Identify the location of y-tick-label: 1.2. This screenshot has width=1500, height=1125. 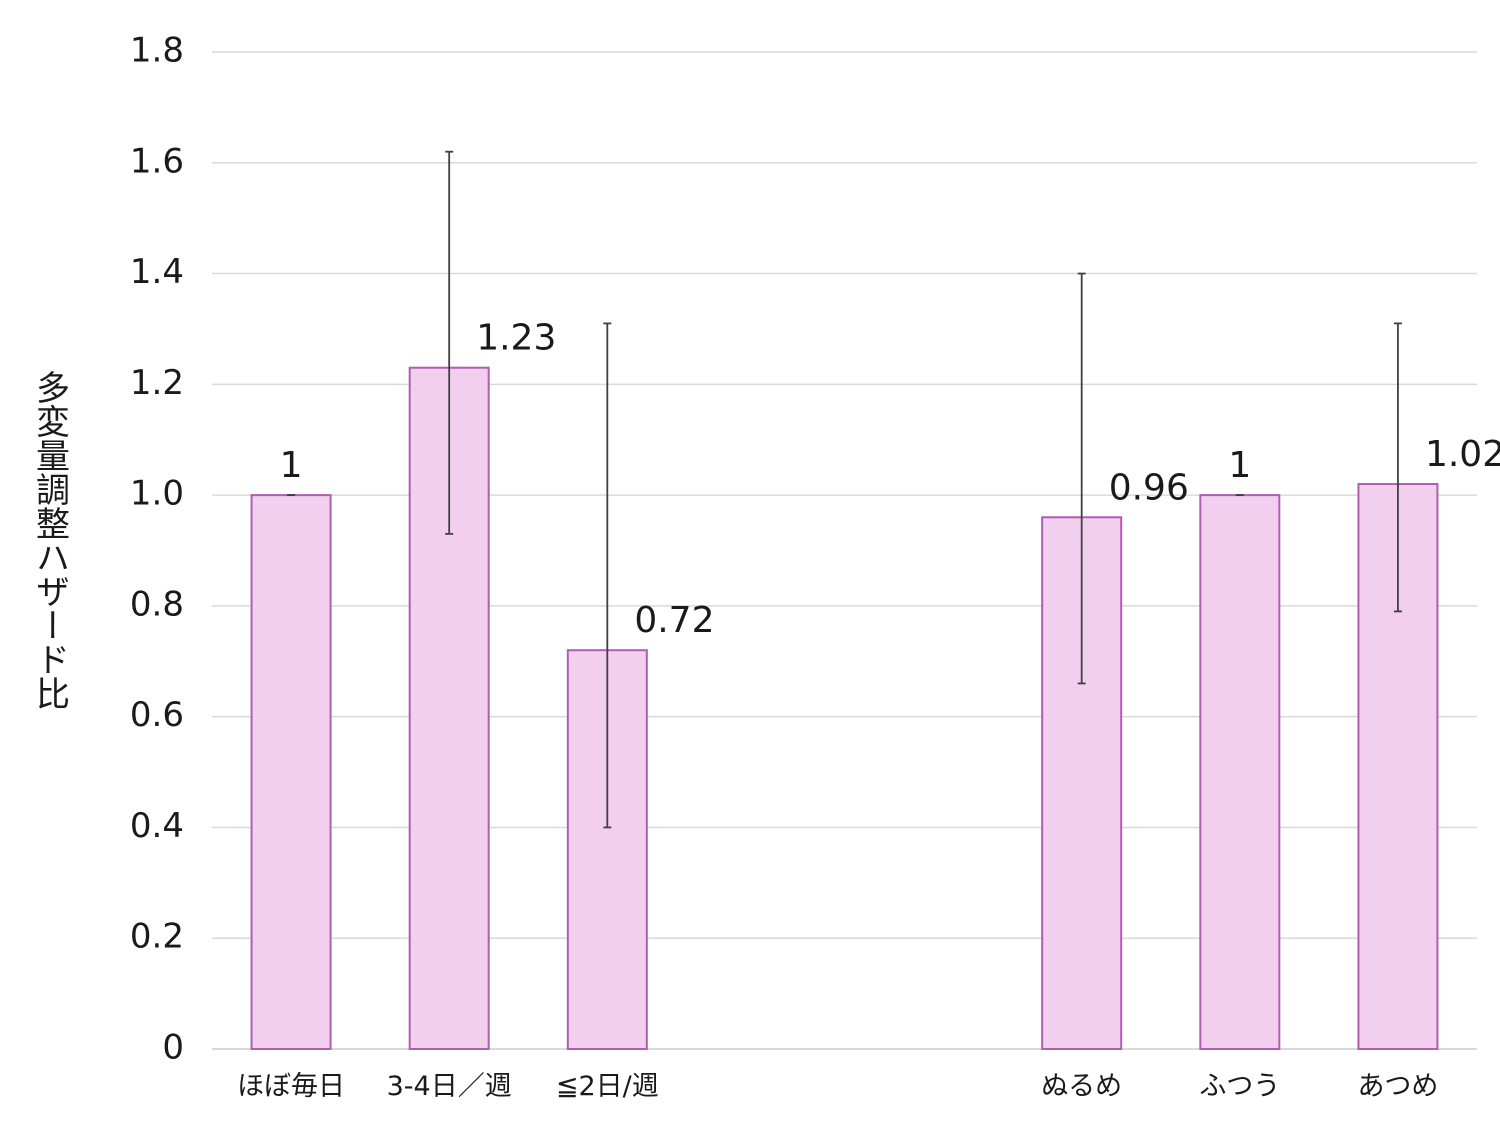
(157, 383).